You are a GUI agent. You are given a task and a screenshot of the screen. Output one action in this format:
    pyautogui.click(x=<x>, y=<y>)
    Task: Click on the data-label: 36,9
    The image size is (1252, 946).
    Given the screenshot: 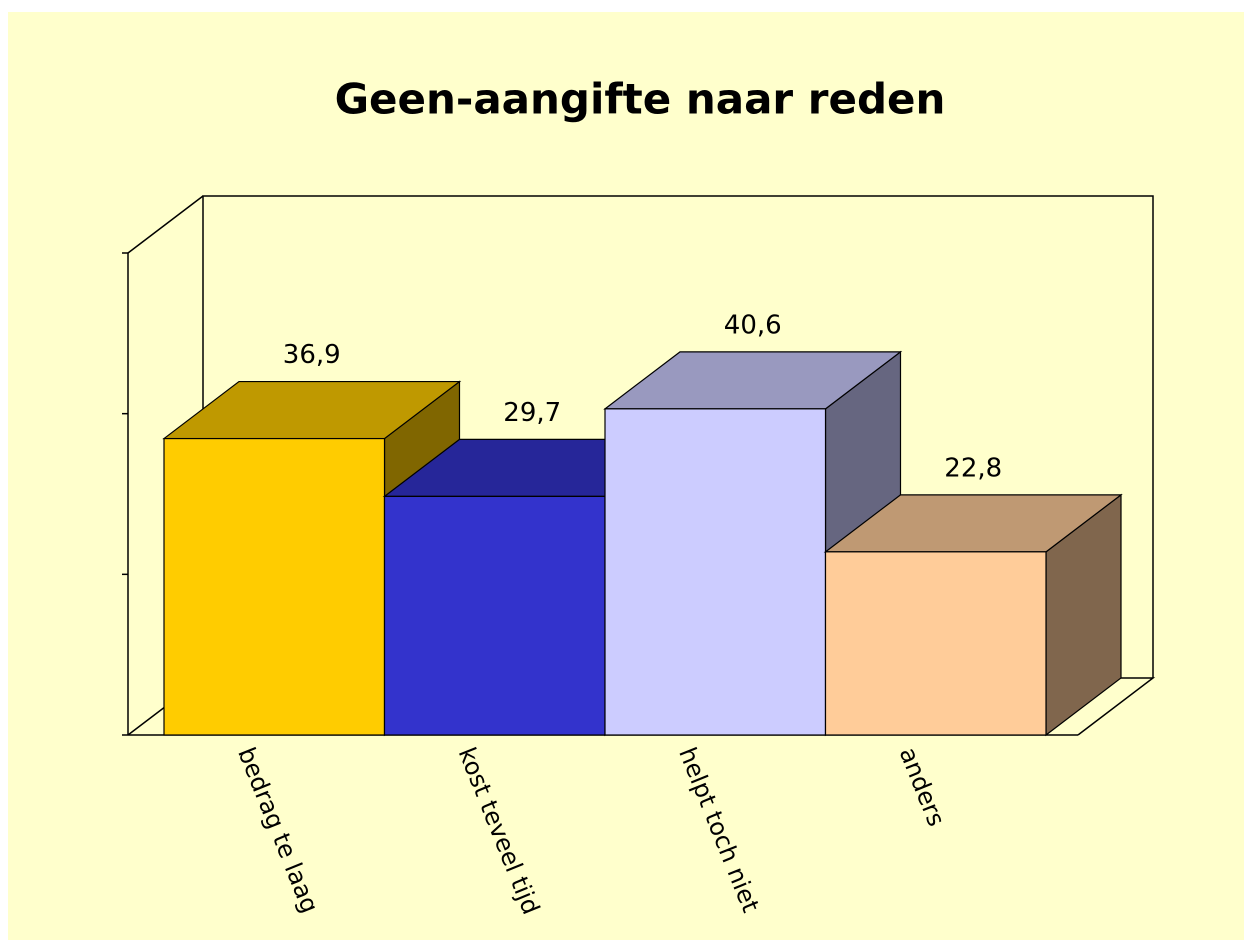 What is the action you would take?
    pyautogui.click(x=312, y=355)
    